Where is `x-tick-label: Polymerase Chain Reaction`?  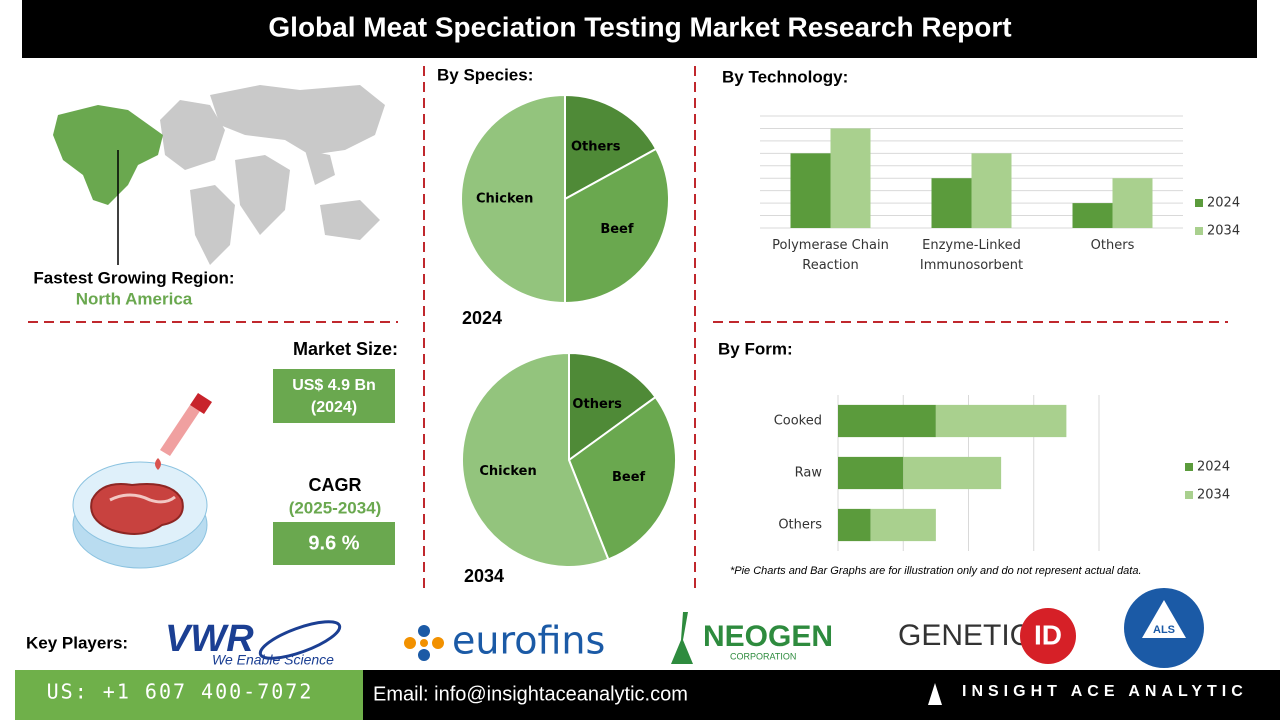 x-tick-label: Polymerase Chain Reaction is located at coordinates (830, 255).